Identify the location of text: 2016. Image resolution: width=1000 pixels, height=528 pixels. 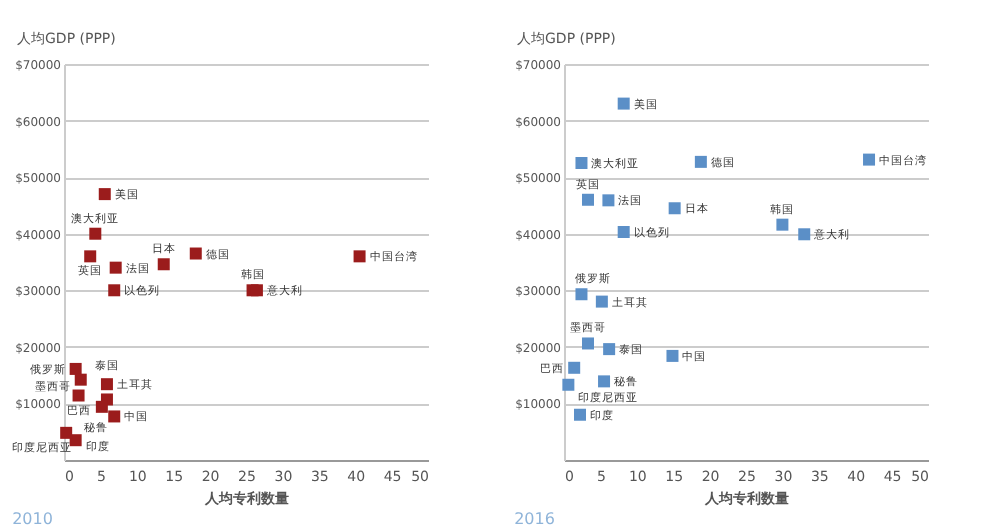
(534, 519).